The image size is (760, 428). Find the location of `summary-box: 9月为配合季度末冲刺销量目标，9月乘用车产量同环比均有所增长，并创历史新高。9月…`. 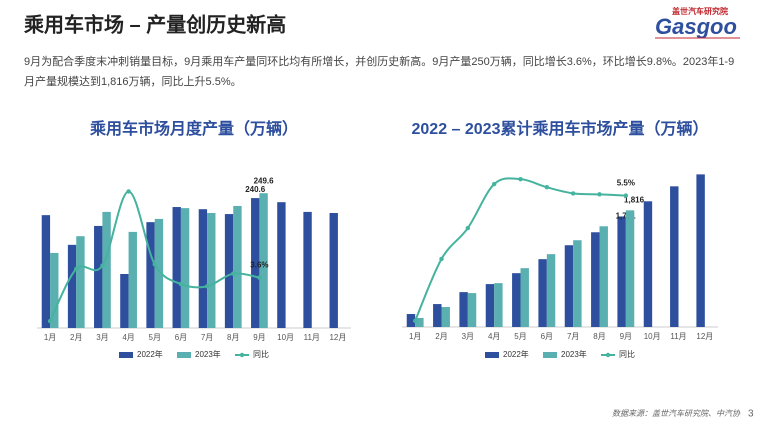

summary-box: 9月为配合季度末冲刺销量目标，9月乘用车产量同环比均有所增长，并创历史新高。9月… is located at coordinates (379, 72).